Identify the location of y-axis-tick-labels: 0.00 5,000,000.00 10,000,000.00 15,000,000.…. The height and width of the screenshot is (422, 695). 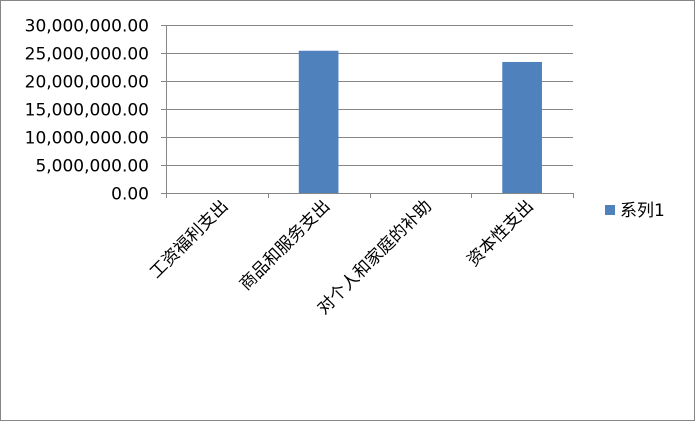
(87, 111).